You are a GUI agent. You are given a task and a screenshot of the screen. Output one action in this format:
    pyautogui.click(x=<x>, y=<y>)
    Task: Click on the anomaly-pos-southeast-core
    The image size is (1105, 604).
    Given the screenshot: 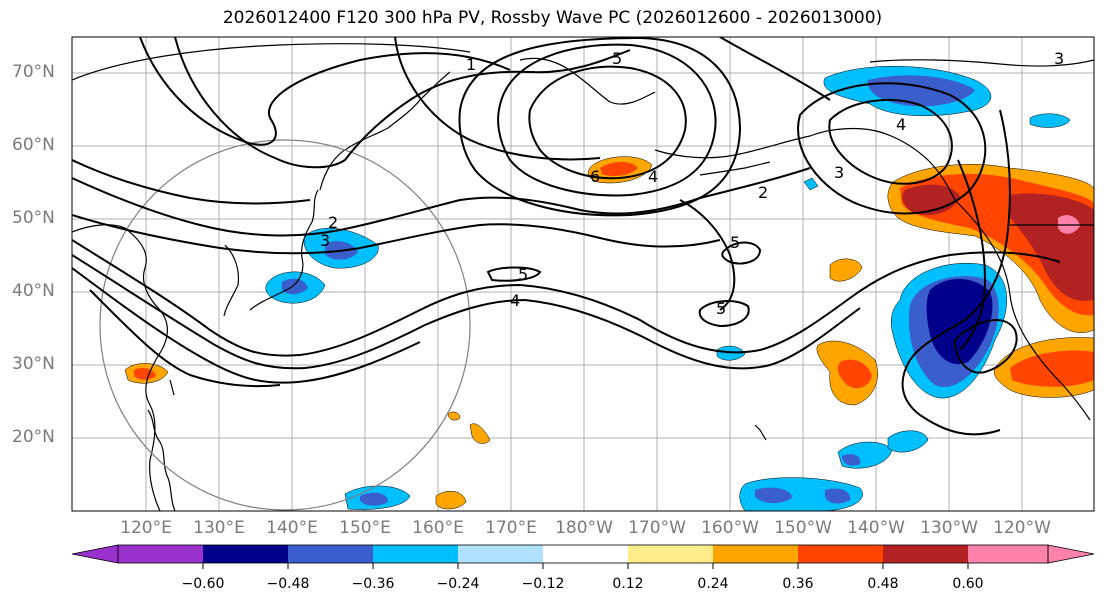 What is the action you would take?
    pyautogui.click(x=1052, y=368)
    